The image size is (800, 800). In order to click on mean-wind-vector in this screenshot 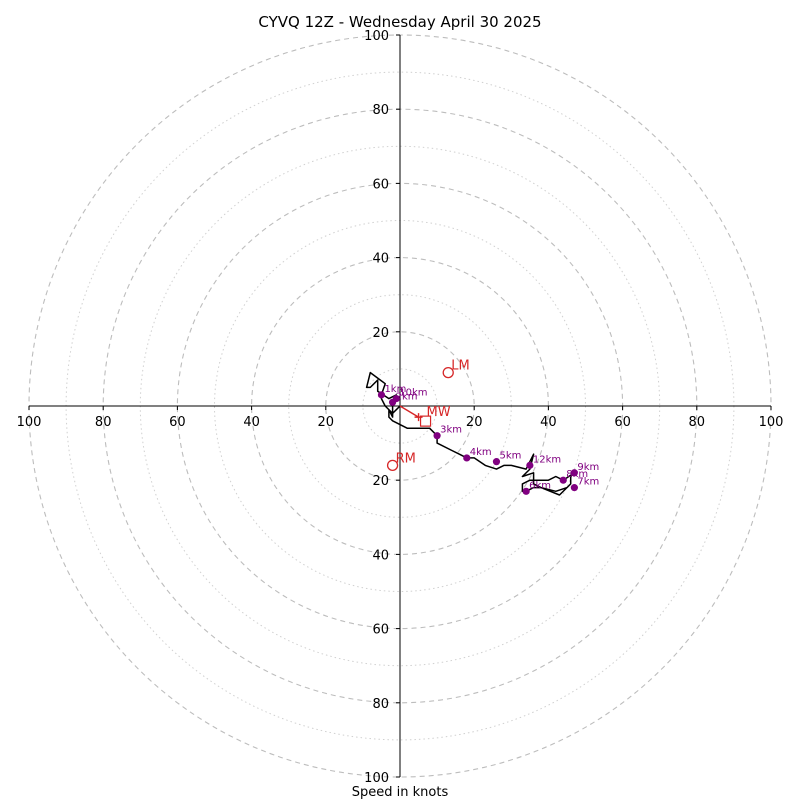, I will do `click(409, 411)`.